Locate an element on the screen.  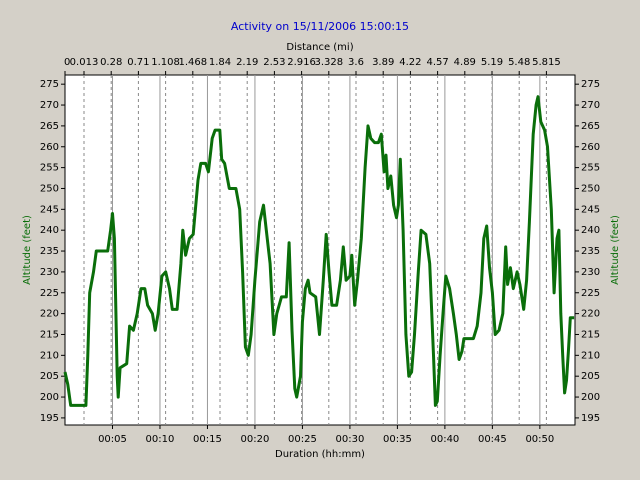
y-tick-label-right: 255 is located at coordinates (590, 168).